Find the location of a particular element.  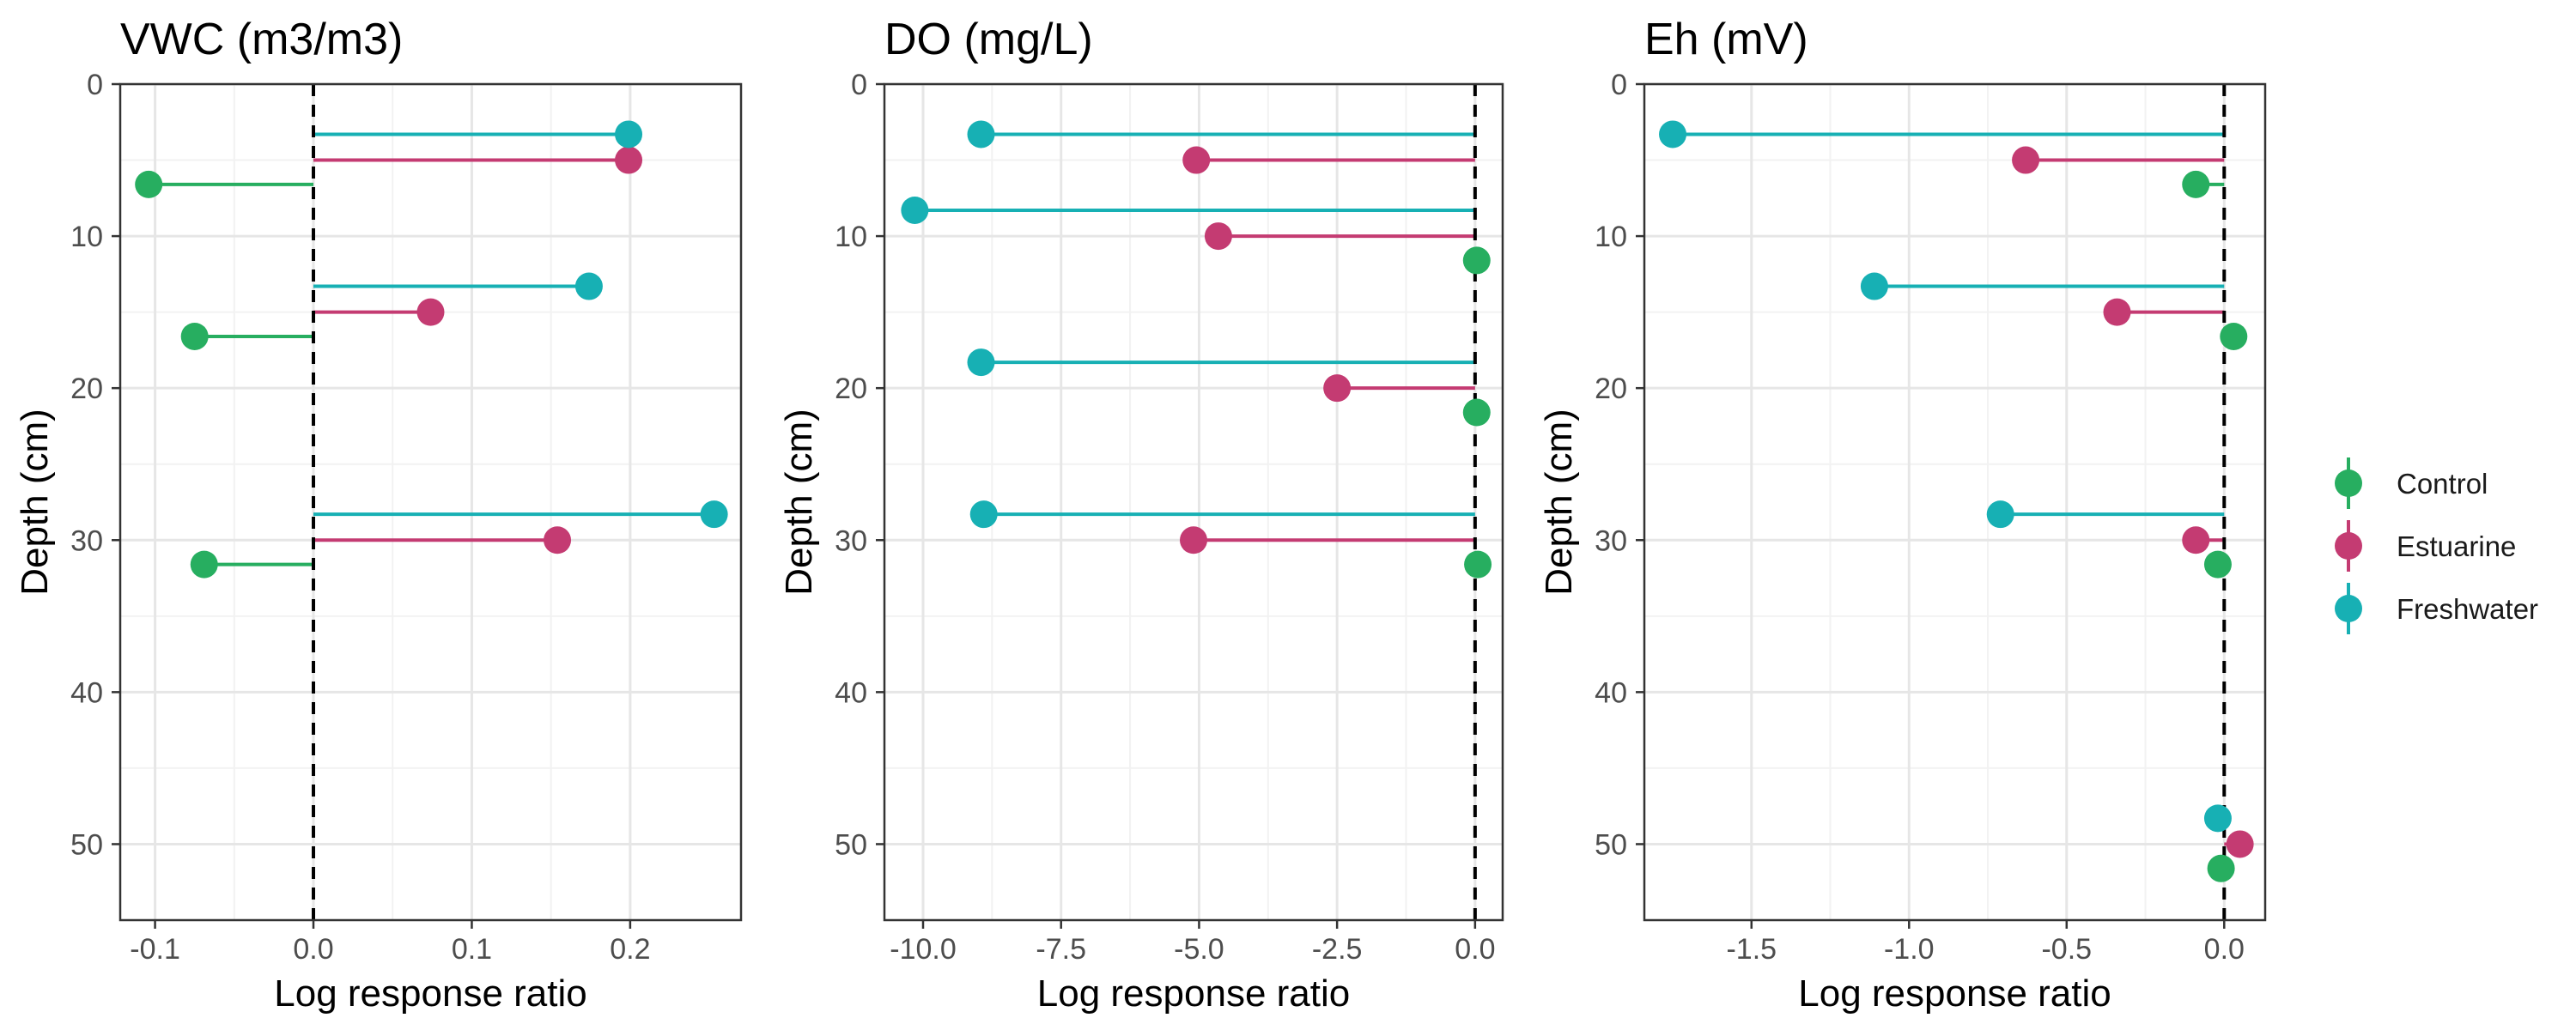

legend-label: Freshwater is located at coordinates (2467, 609).